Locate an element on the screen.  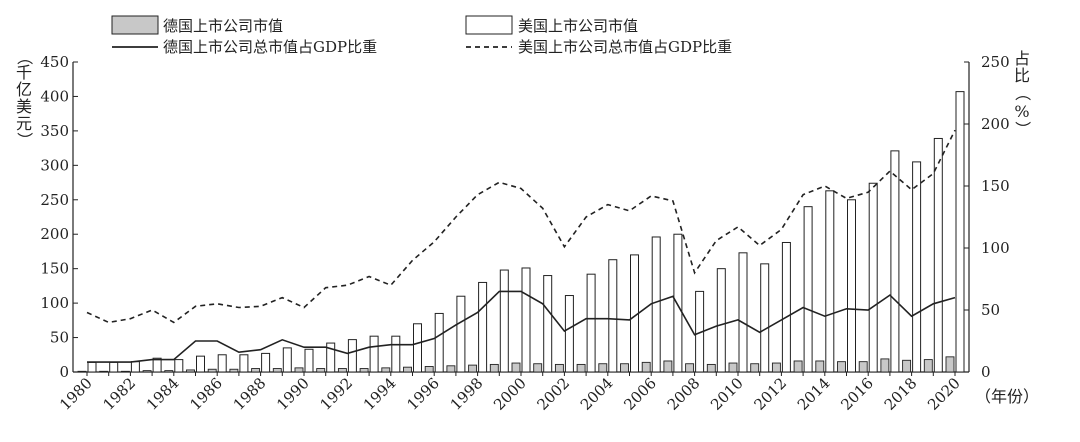
y-right-title-char: 占 is located at coordinates (1022, 58).